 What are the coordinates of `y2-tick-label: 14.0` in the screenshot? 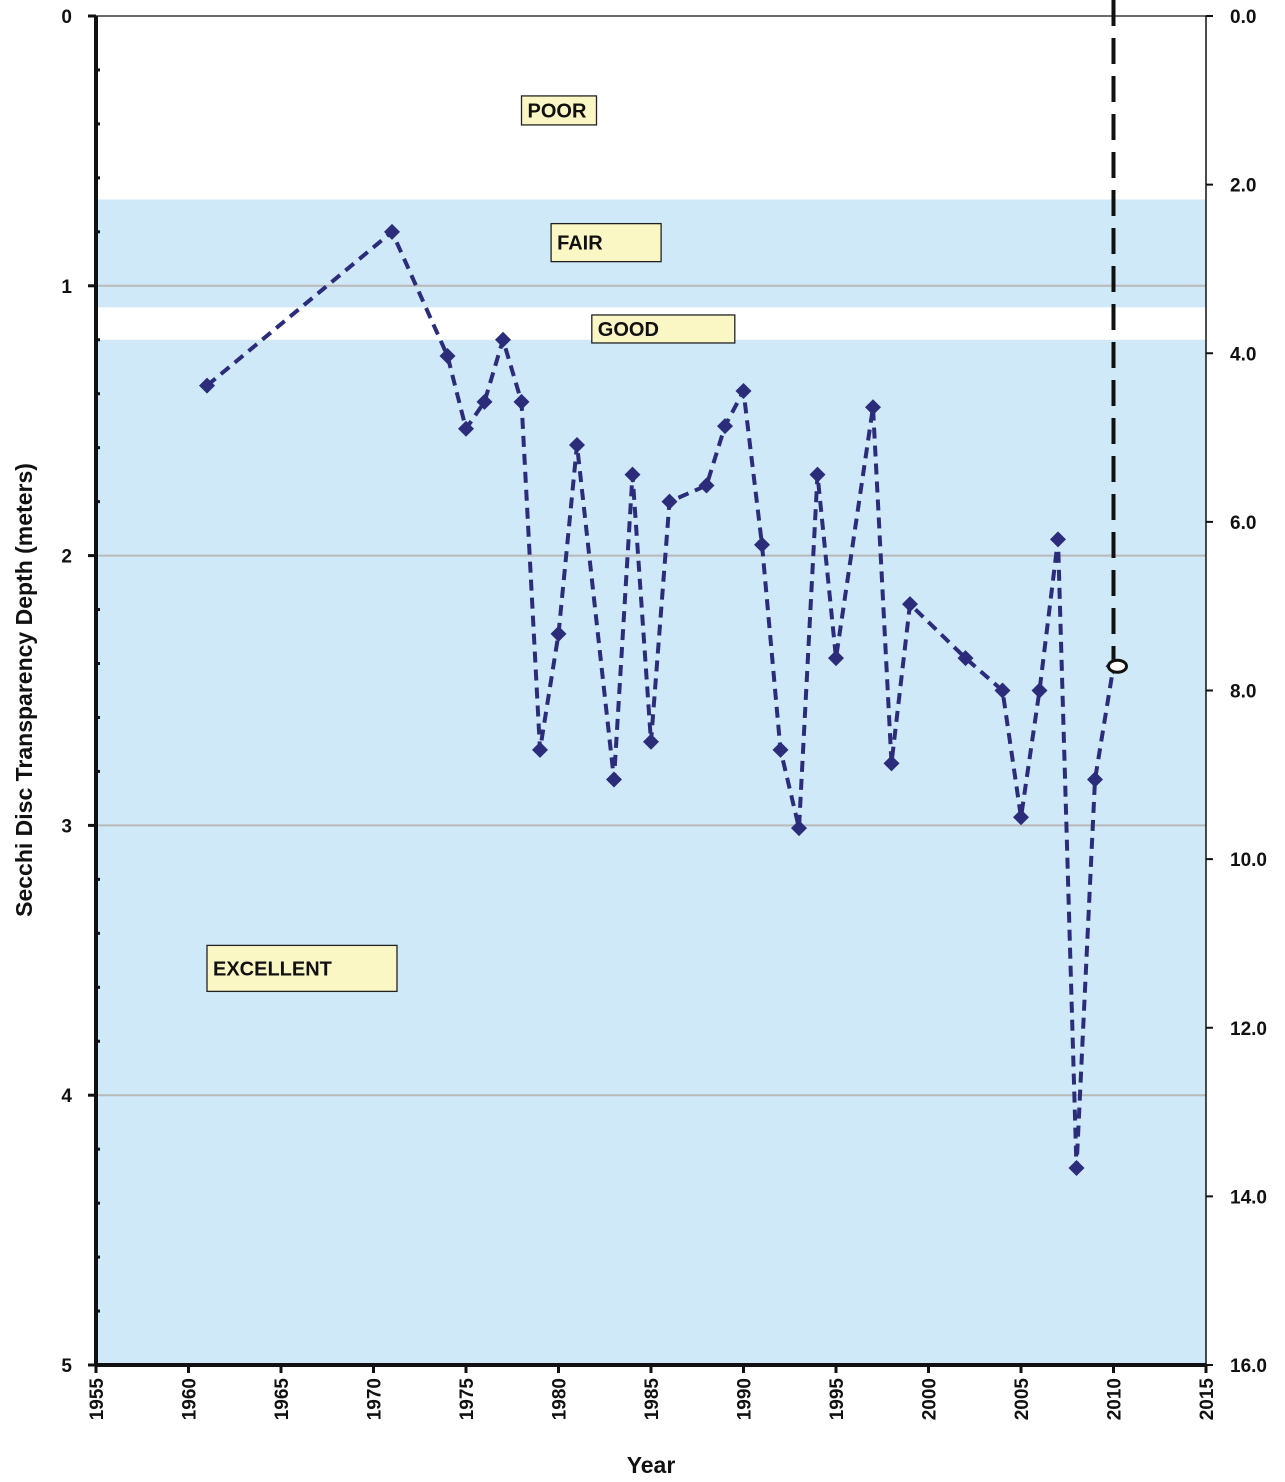 It's located at (1248, 1197).